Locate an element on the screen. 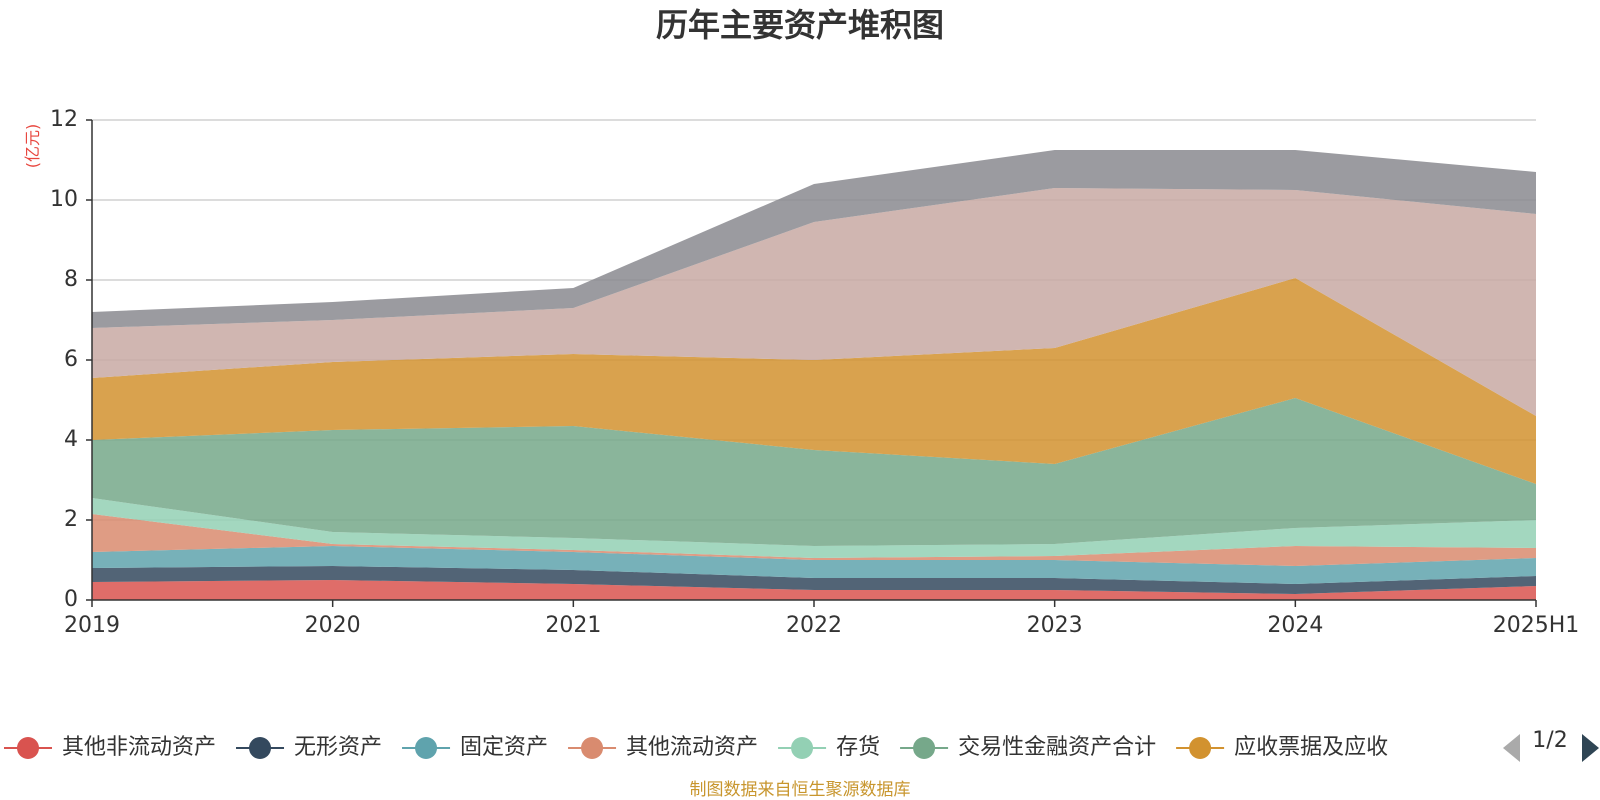 Image resolution: width=1600 pixels, height=800 pixels. y-tick-label: 2 is located at coordinates (71, 519).